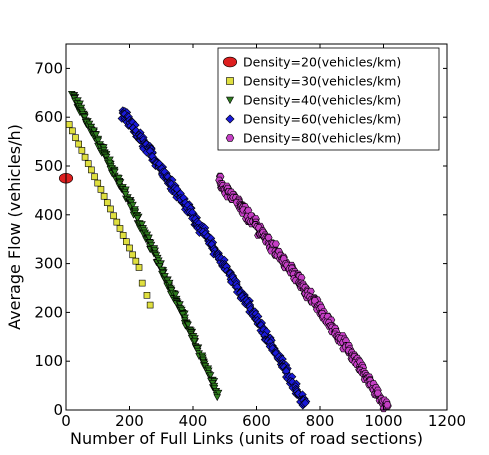  Describe the element at coordinates (48, 312) in the screenshot. I see `y-tick-label: 200` at that location.